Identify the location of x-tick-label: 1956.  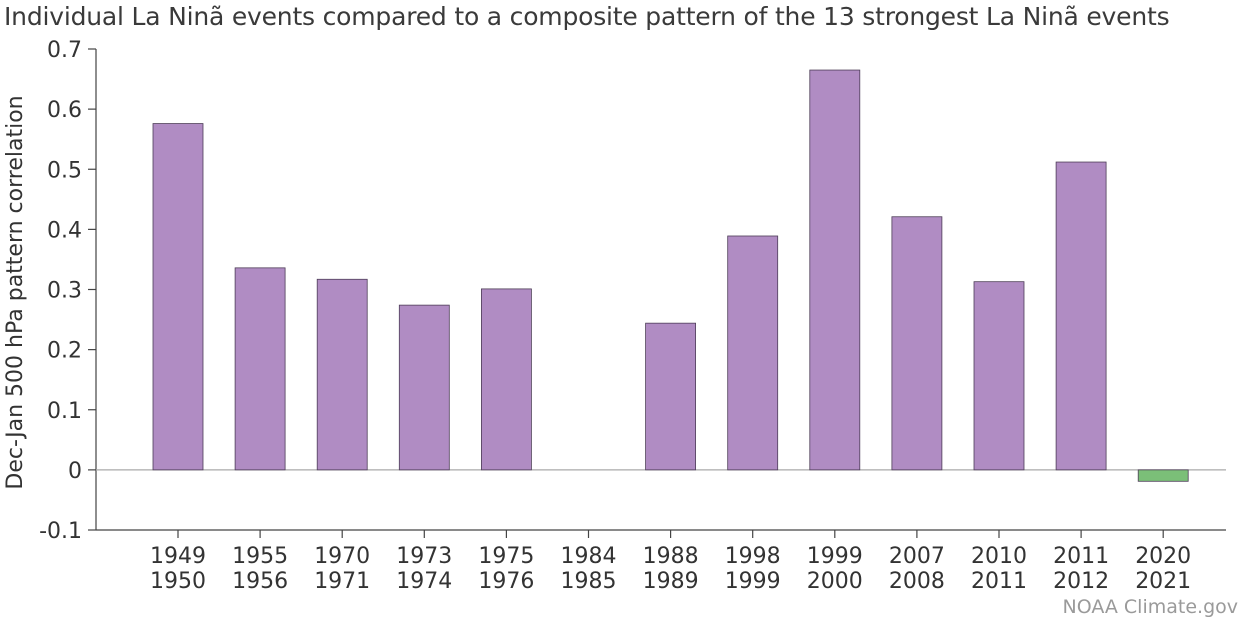
(260, 581).